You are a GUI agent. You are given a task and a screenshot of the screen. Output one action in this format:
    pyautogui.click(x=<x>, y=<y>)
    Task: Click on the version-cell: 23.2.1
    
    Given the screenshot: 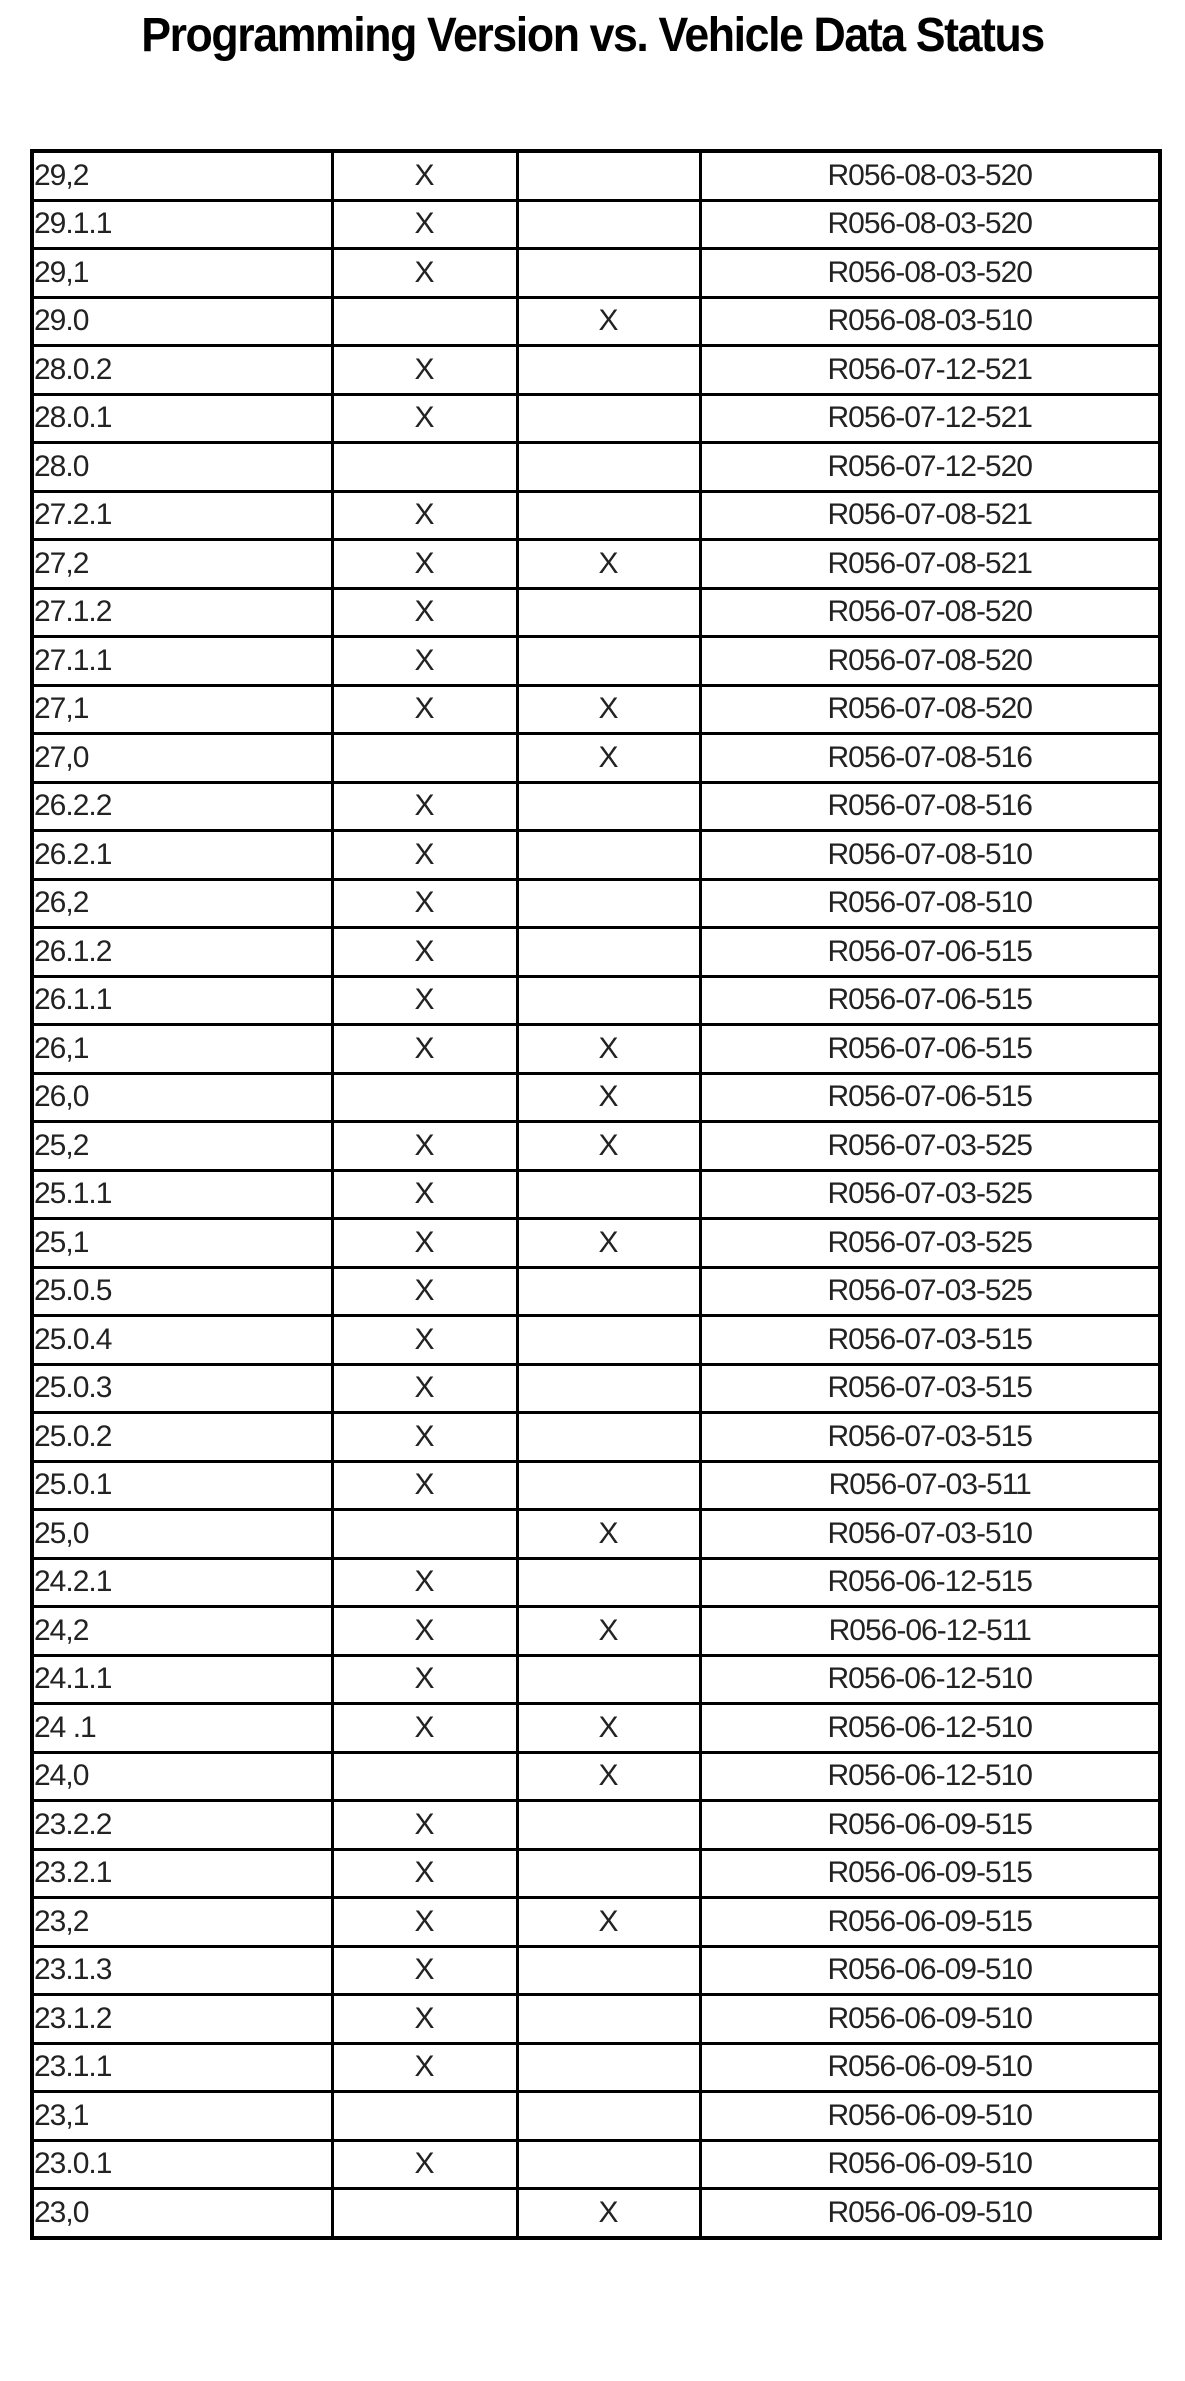 What is the action you would take?
    pyautogui.click(x=182, y=1873)
    